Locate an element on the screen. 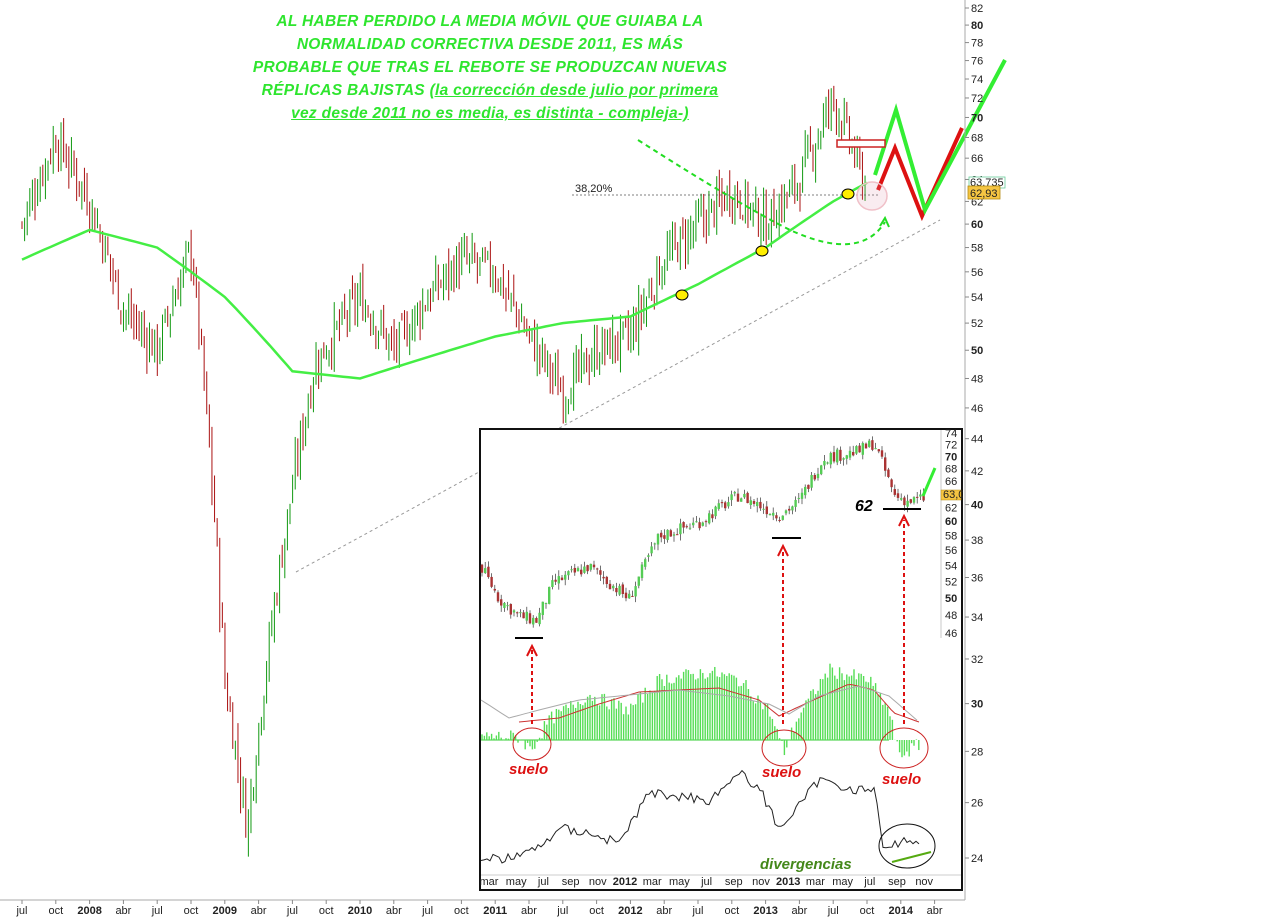  inset-y-tick-label: 54 is located at coordinates (951, 567).